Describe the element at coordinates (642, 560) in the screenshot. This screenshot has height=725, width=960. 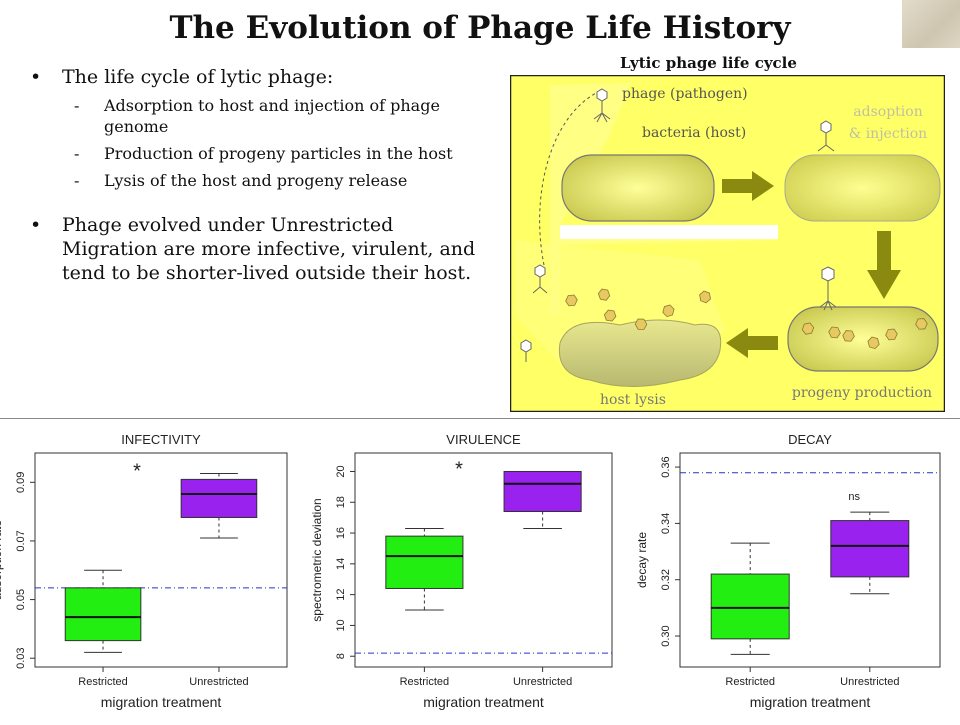
I see `y-axis-label: decay rate` at that location.